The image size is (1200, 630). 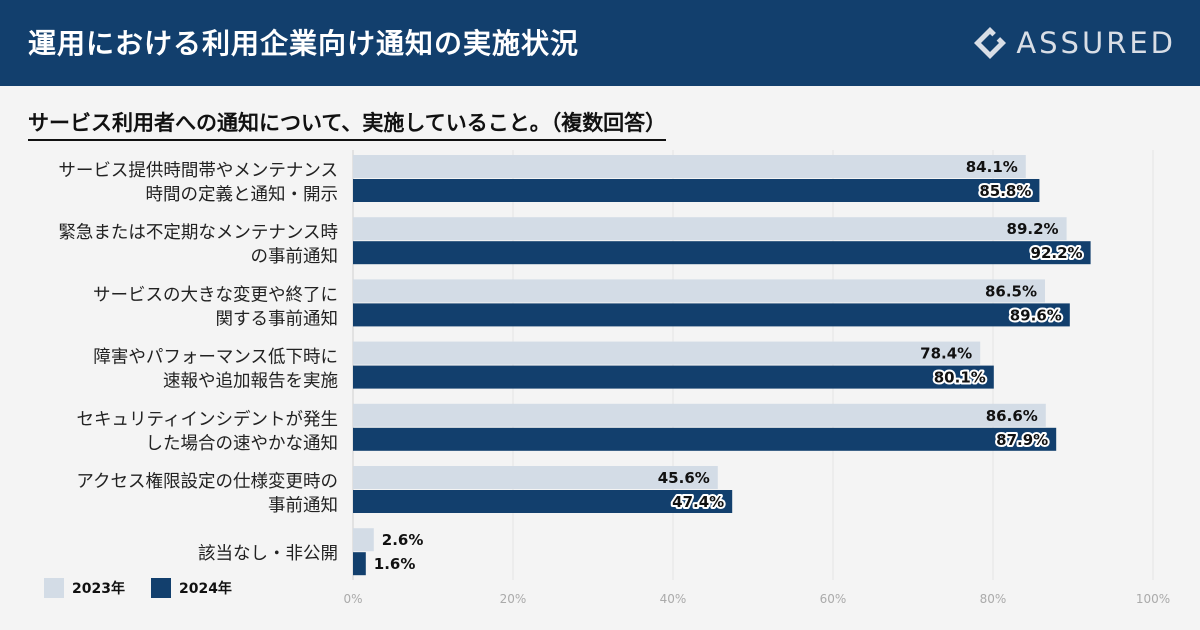 I want to click on data-label: 85.8%, so click(x=1005, y=191).